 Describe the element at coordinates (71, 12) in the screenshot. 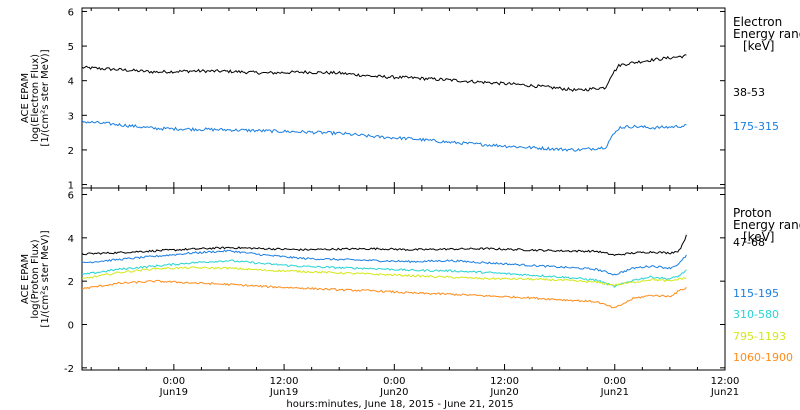

I see `y-tick-label-electron: 6` at that location.